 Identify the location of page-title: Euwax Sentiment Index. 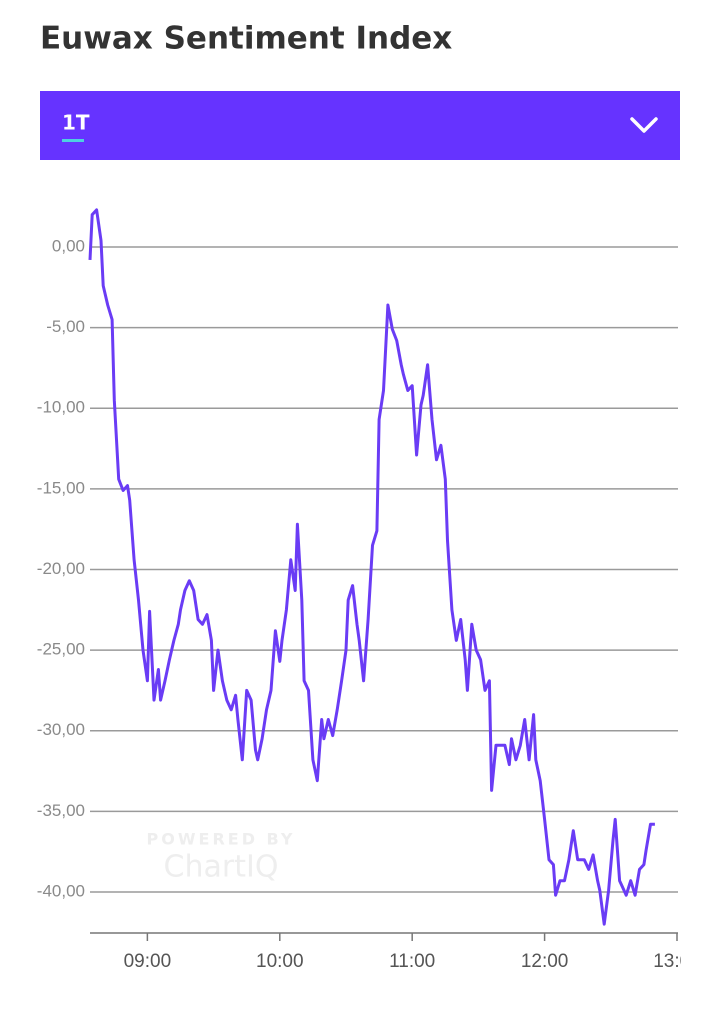
(246, 39).